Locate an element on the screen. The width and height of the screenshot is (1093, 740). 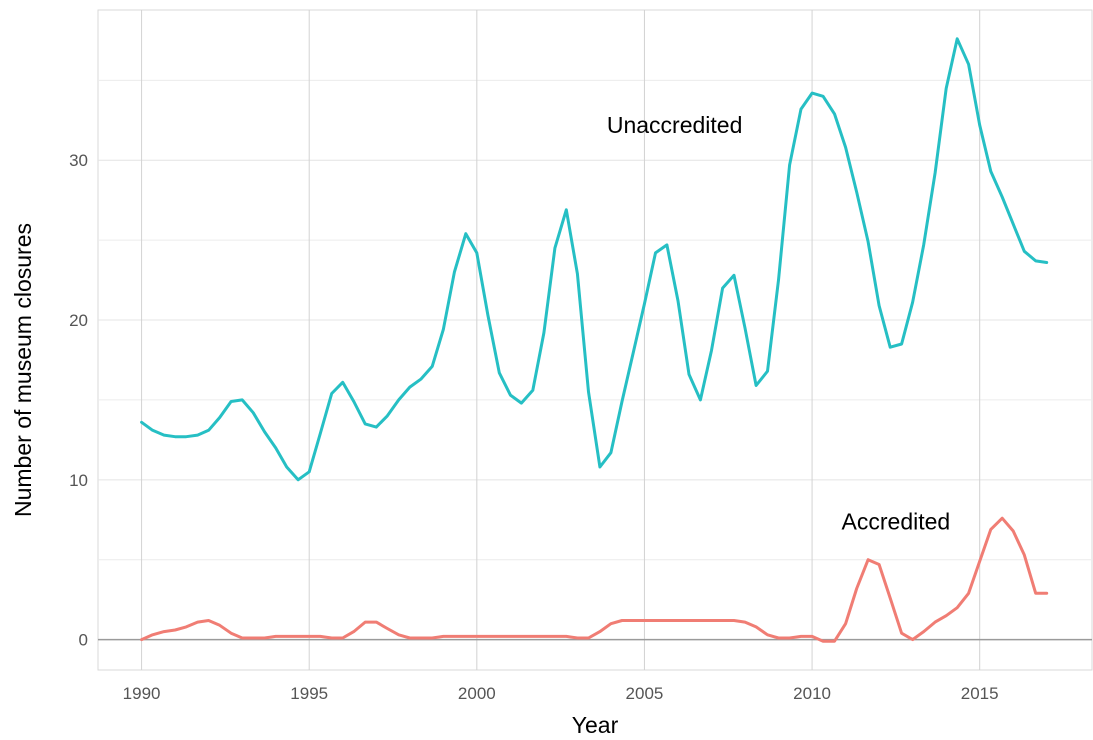
x-axis-title: Year is located at coordinates (595, 725).